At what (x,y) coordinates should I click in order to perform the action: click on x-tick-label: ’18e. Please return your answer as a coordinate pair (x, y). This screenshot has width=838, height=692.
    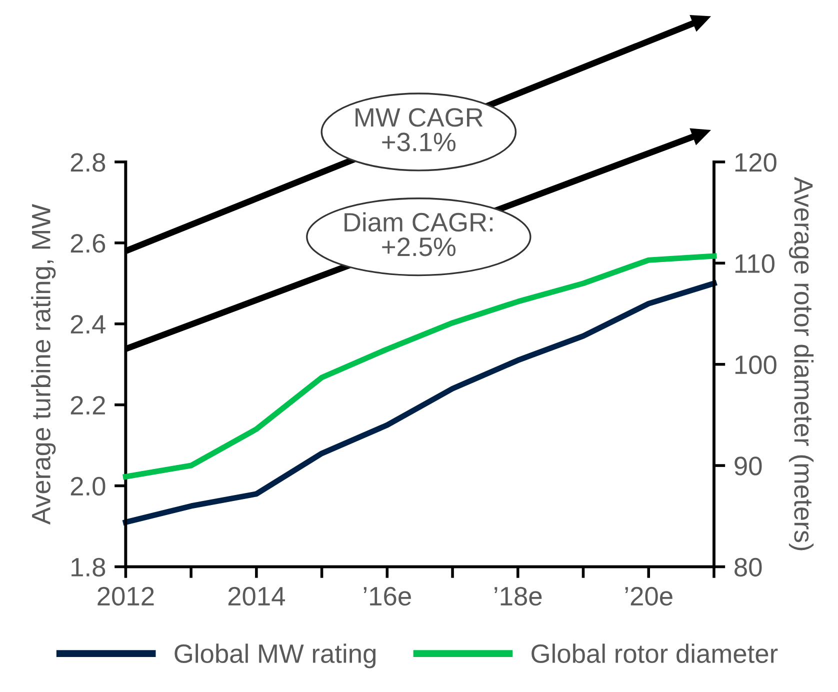
    Looking at the image, I should click on (518, 596).